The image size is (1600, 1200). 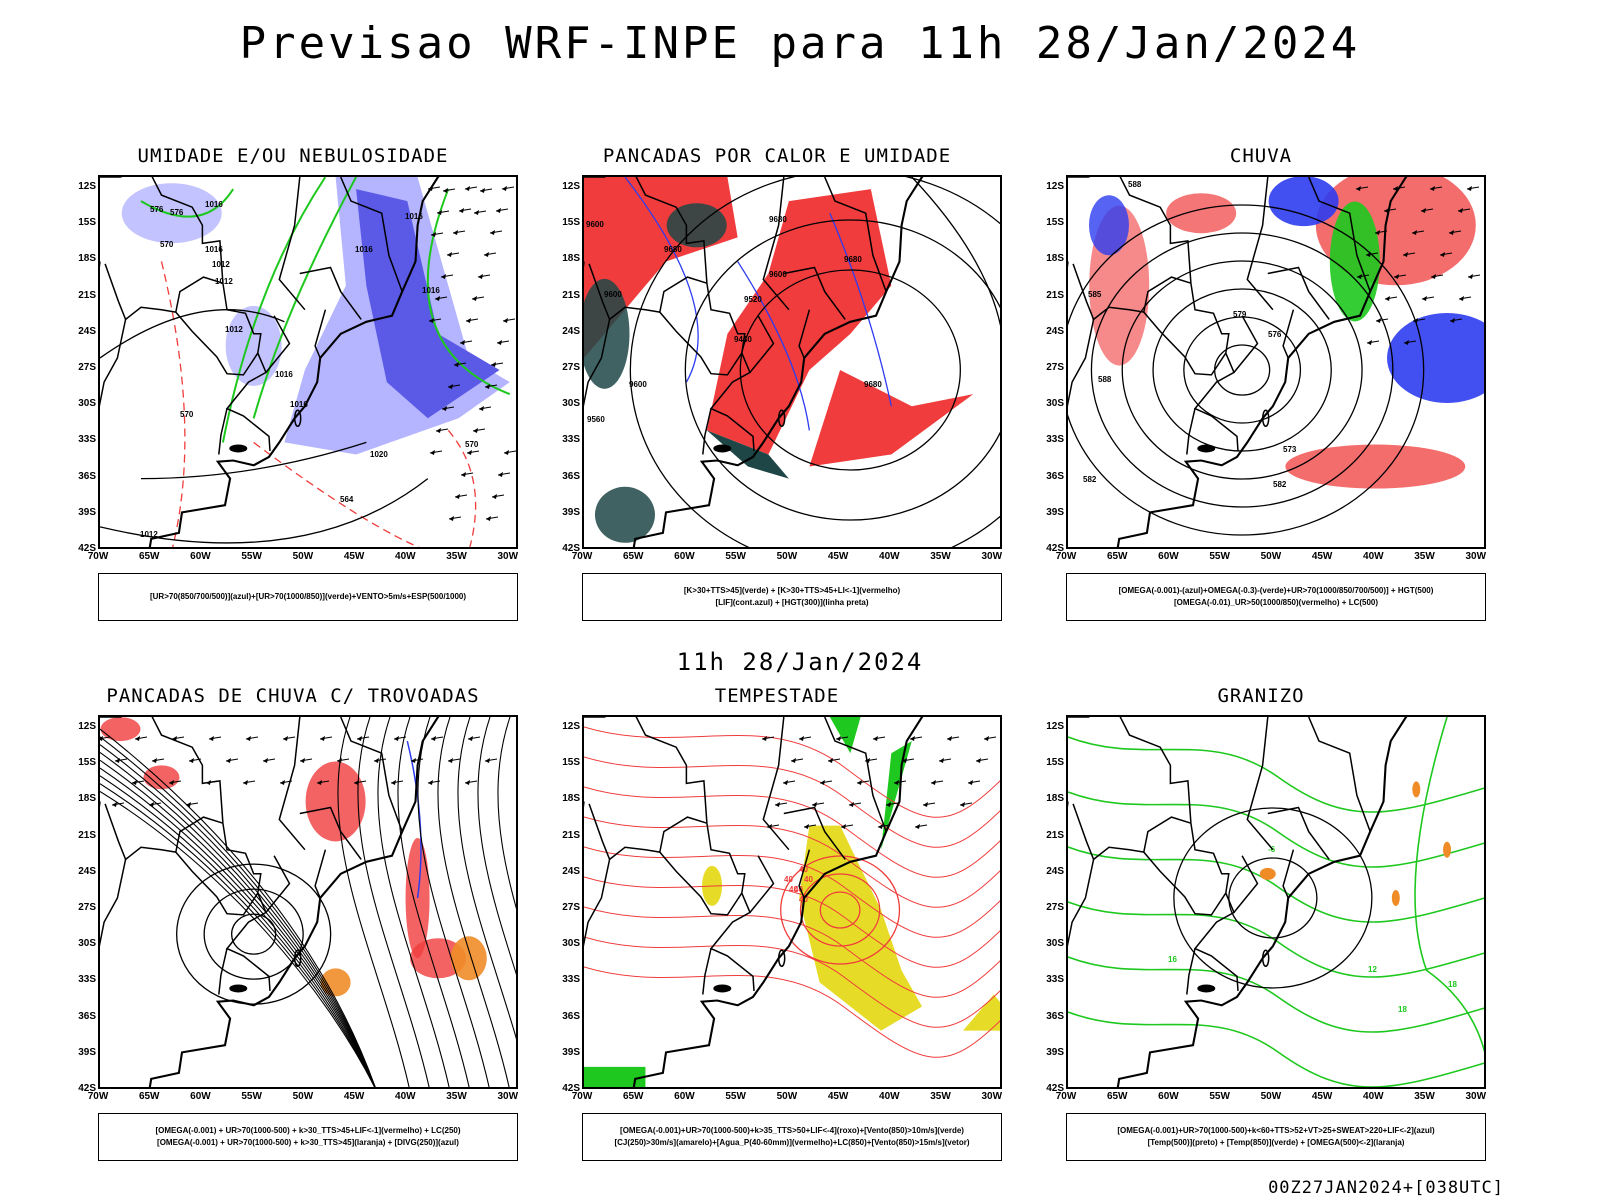 What do you see at coordinates (293, 156) in the screenshot?
I see `panel-title: UMIDADE E/OU NEBULOSIDADE` at bounding box center [293, 156].